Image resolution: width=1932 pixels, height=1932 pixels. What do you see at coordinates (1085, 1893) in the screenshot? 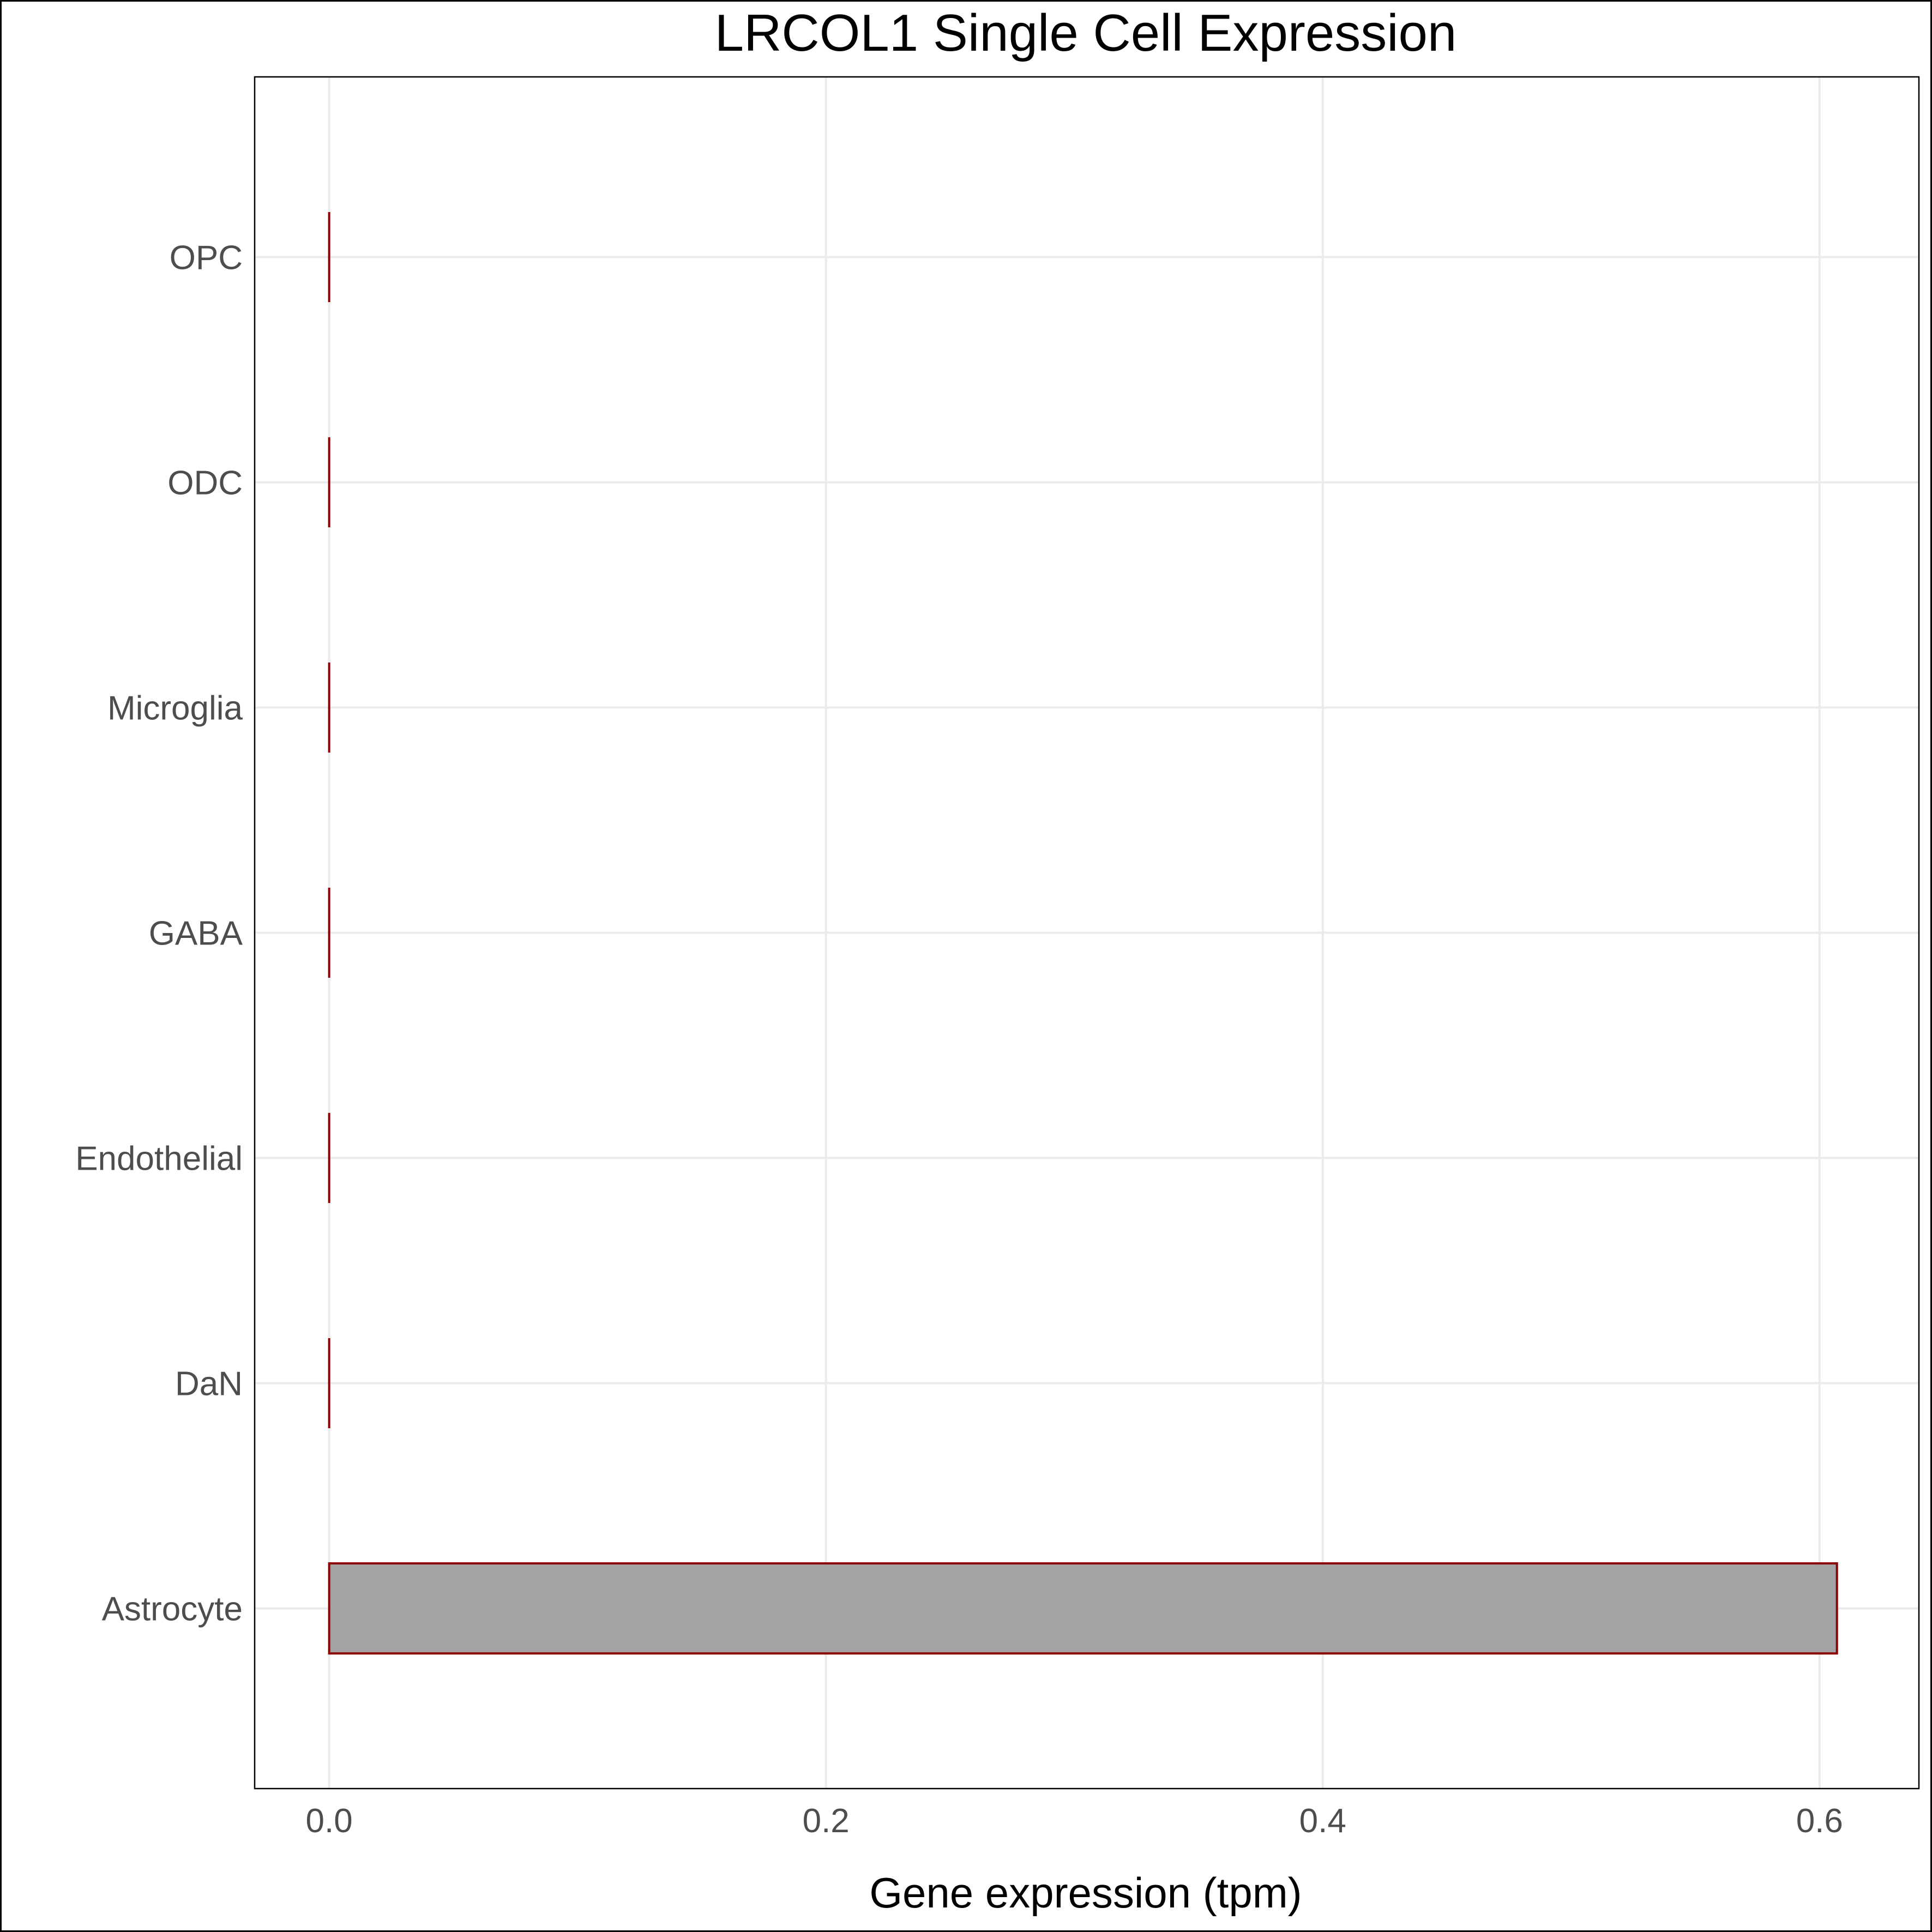
I see `x-axis-title: Gene expression (tpm)` at bounding box center [1085, 1893].